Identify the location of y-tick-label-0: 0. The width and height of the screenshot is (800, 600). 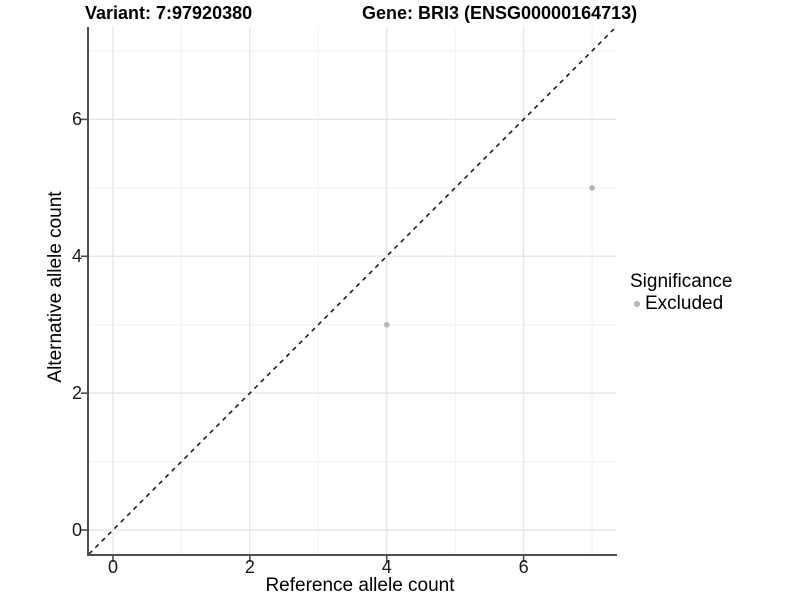
(76, 530).